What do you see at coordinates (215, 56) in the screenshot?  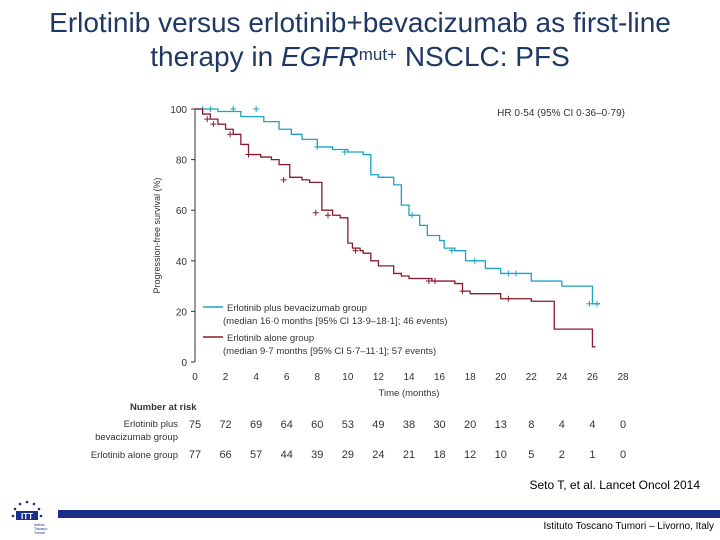 I see `title-line-2-pre: therapy in` at bounding box center [215, 56].